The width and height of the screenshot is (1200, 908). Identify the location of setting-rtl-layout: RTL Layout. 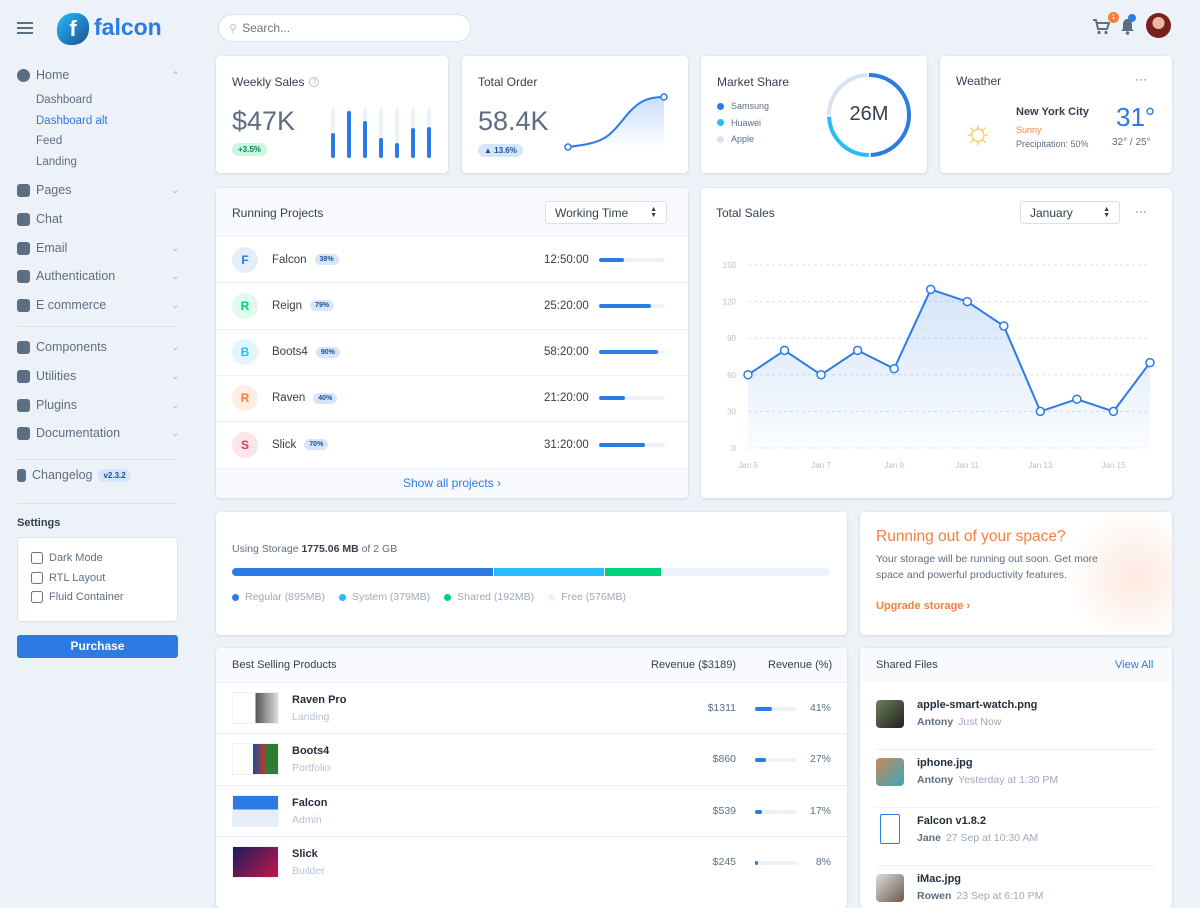
(68, 577).